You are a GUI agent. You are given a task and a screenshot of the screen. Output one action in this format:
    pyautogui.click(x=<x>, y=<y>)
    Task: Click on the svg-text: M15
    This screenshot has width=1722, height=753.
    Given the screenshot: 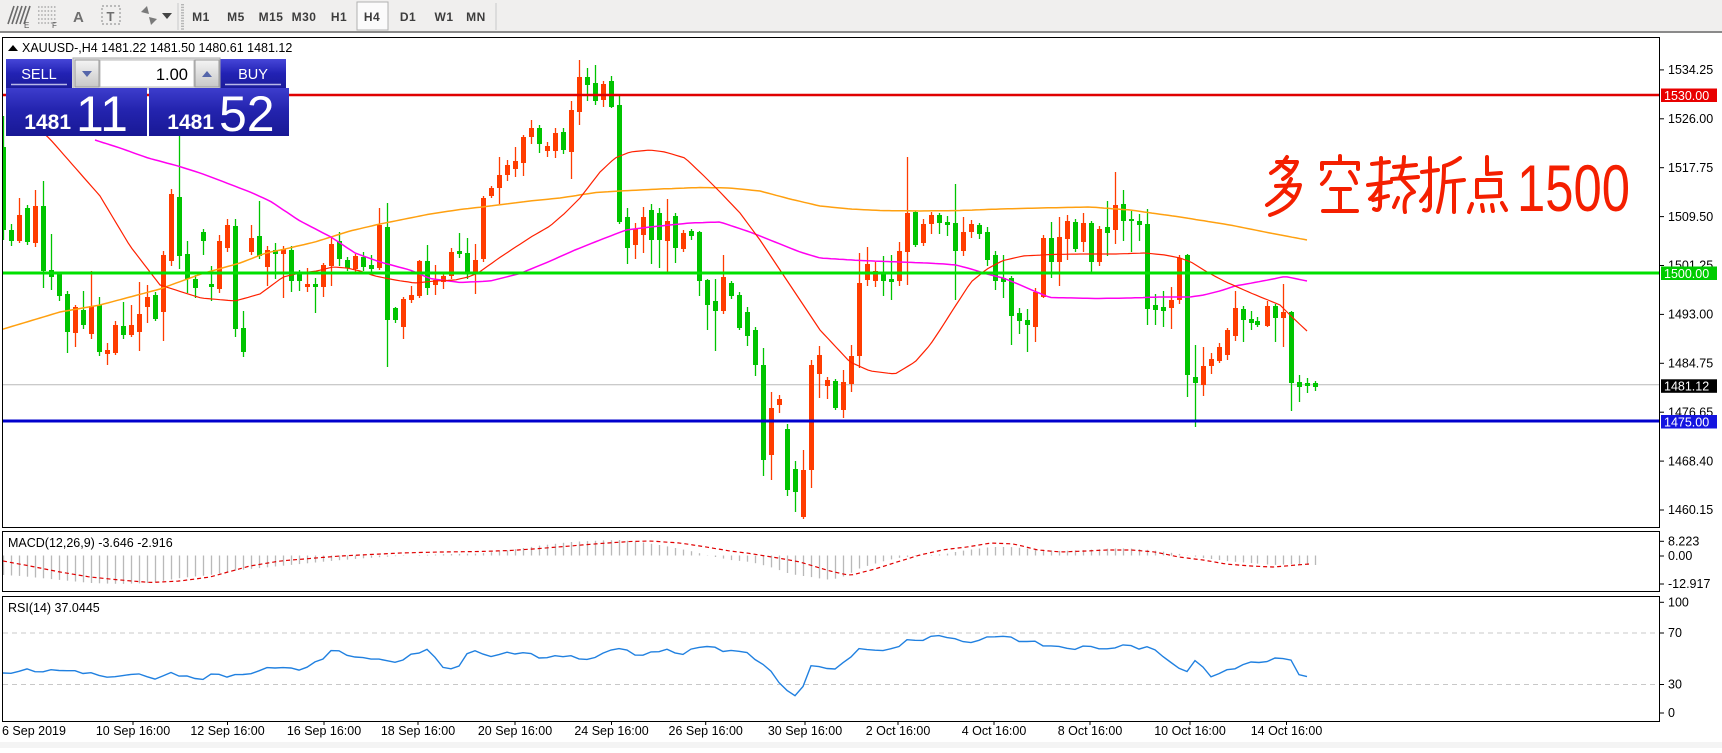 What is the action you would take?
    pyautogui.click(x=271, y=17)
    